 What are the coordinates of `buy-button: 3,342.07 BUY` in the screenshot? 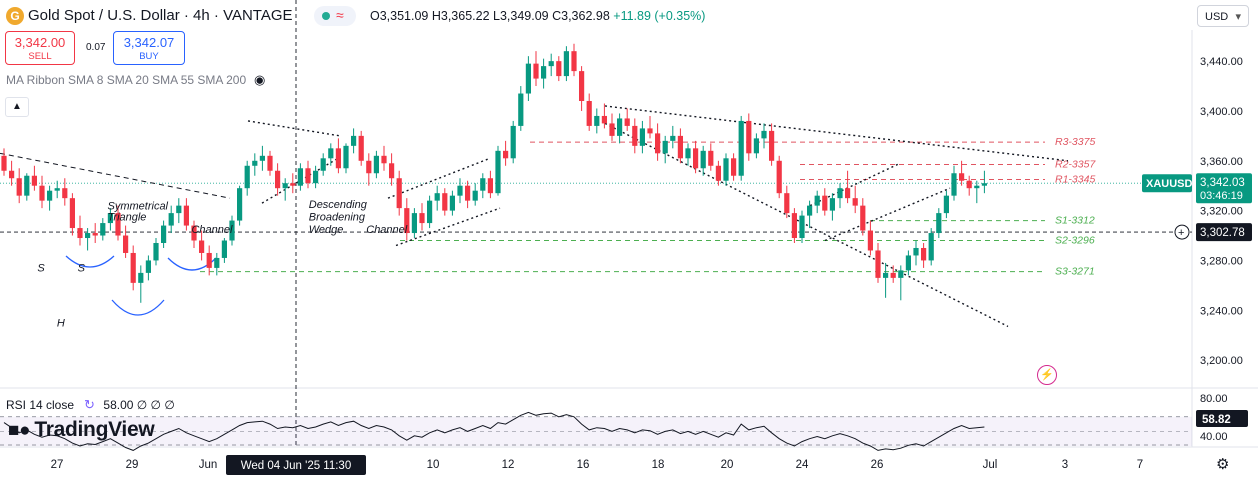 It's located at (149, 48).